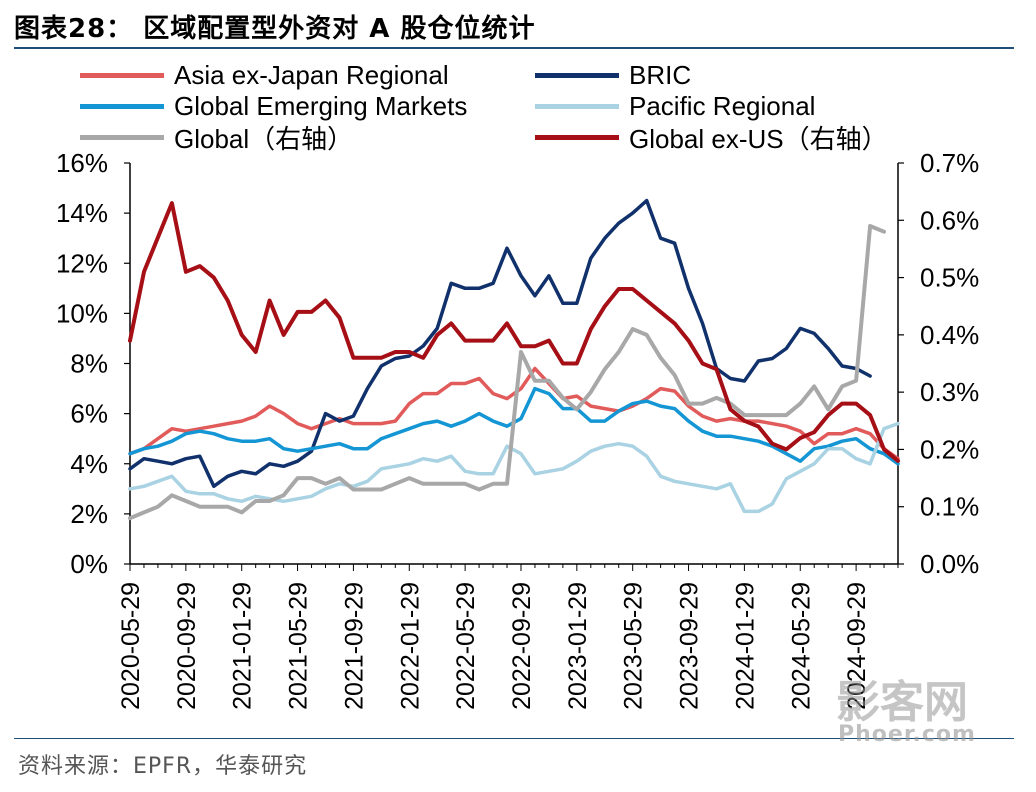 This screenshot has height=792, width=1036. What do you see at coordinates (187, 646) in the screenshot?
I see `x-tick-label: 2020-09-29` at bounding box center [187, 646].